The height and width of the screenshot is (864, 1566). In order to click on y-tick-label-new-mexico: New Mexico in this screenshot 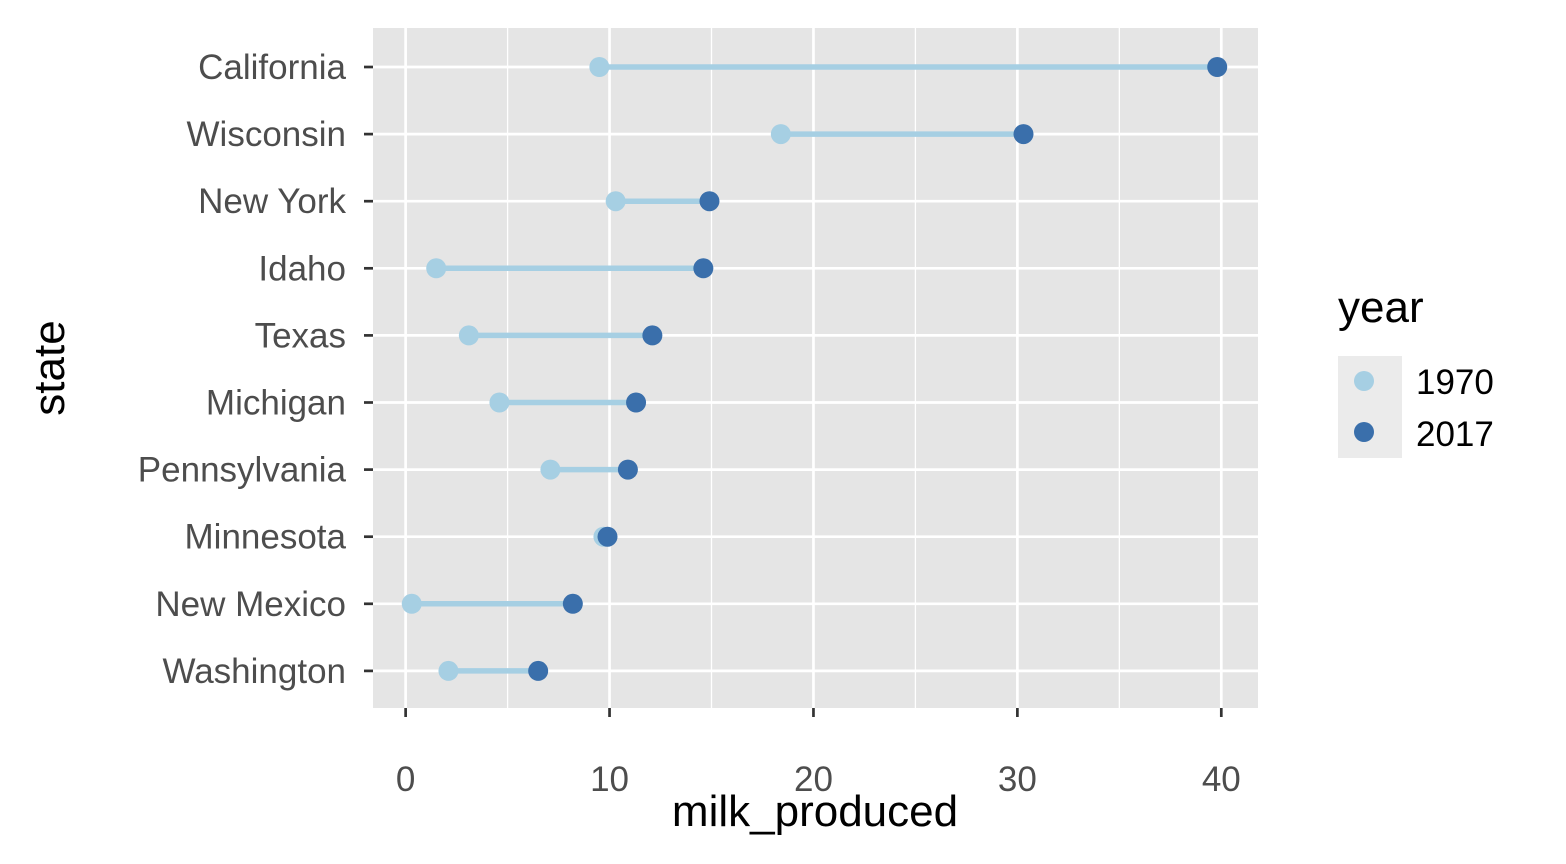, I will do `click(250, 604)`.